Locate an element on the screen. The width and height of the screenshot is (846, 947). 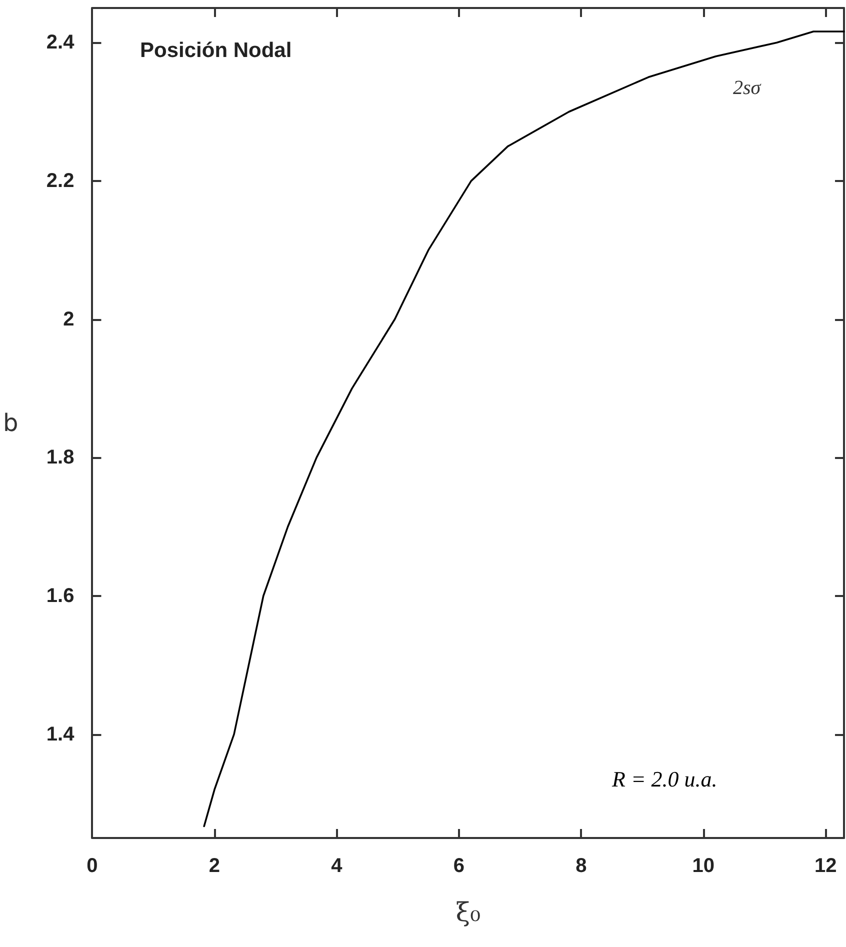
x-tick-label: 0 is located at coordinates (92, 866).